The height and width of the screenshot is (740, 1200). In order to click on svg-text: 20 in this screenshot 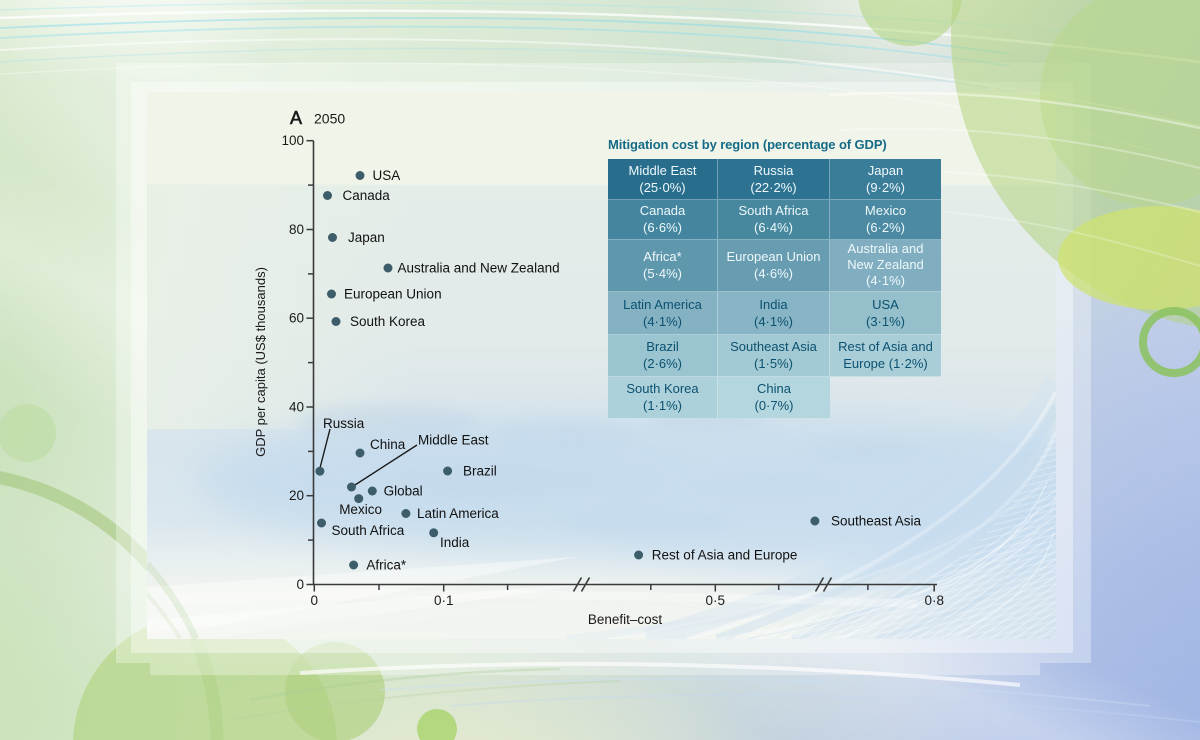, I will do `click(296, 495)`.